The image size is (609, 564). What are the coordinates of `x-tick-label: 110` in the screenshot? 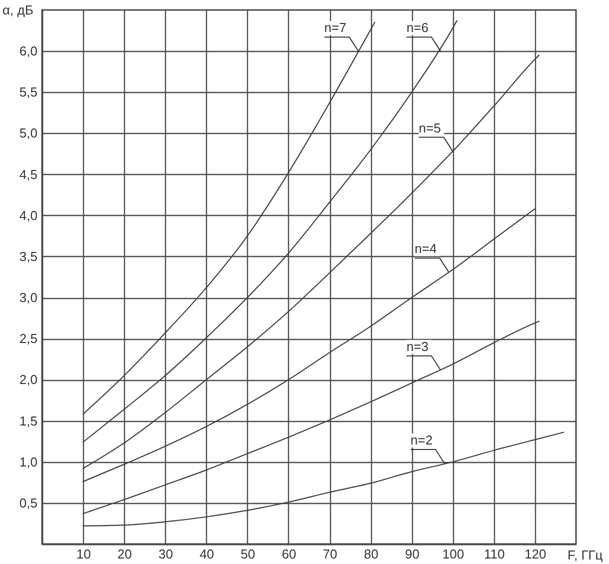 It's located at (494, 554).